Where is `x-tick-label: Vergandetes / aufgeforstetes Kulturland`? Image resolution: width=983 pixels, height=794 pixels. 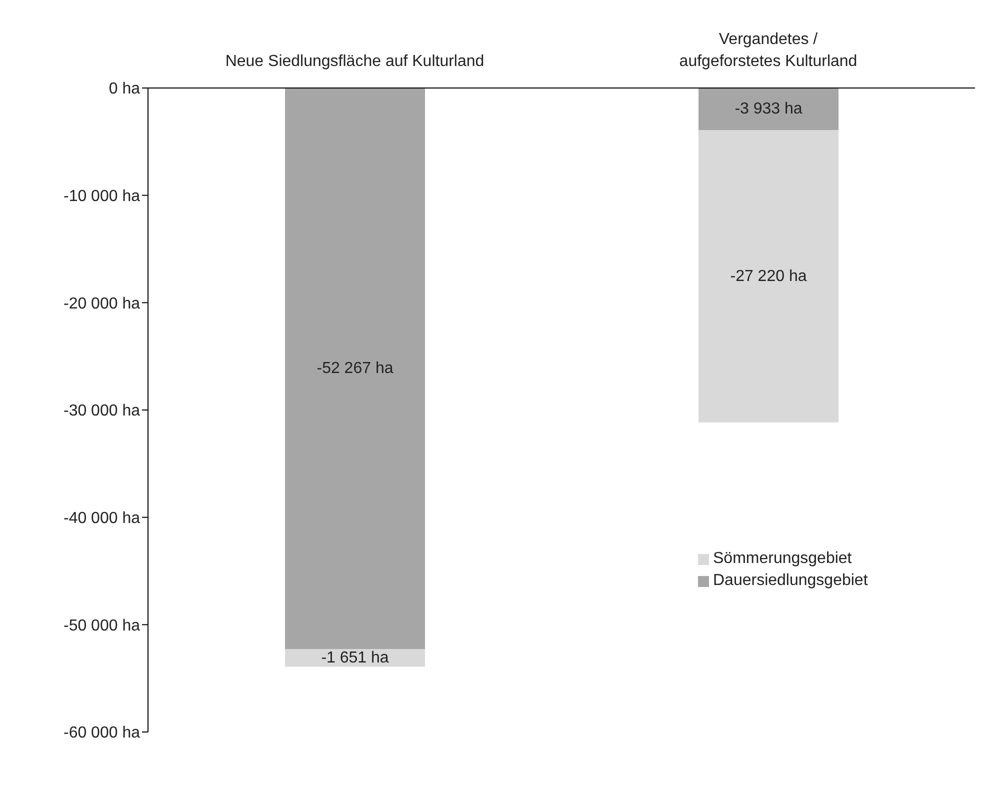 x-tick-label: Vergandetes / aufgeforstetes Kulturland is located at coordinates (768, 50).